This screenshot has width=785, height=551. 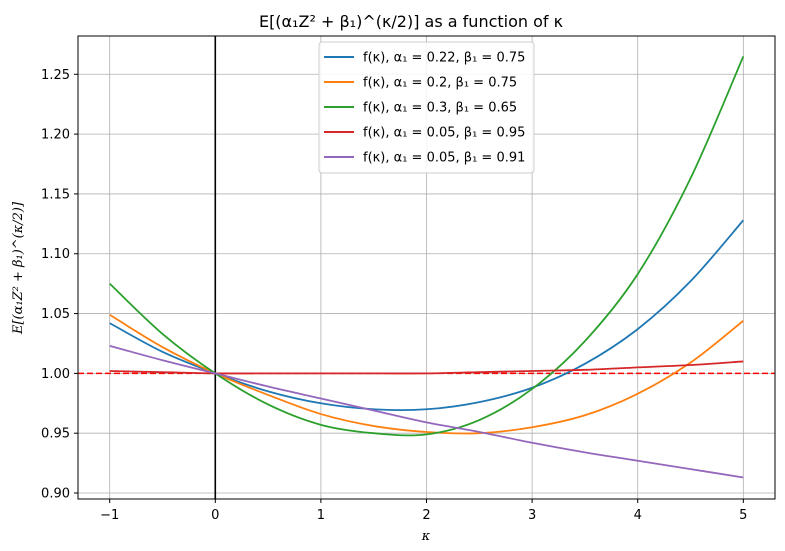 I want to click on x-tick-label: 5, so click(x=743, y=515).